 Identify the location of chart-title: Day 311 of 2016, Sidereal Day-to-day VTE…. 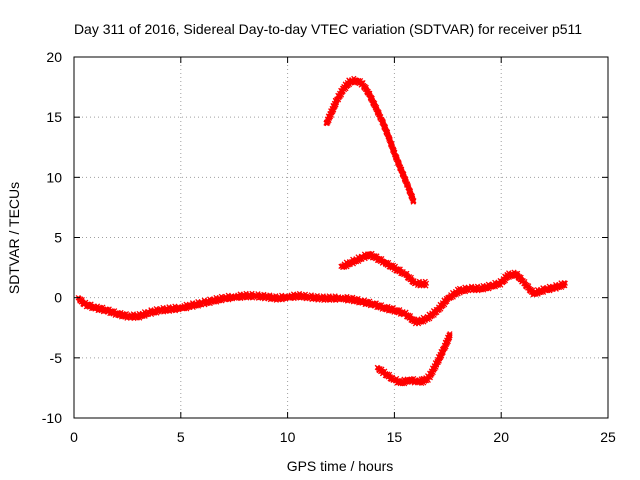
(328, 29).